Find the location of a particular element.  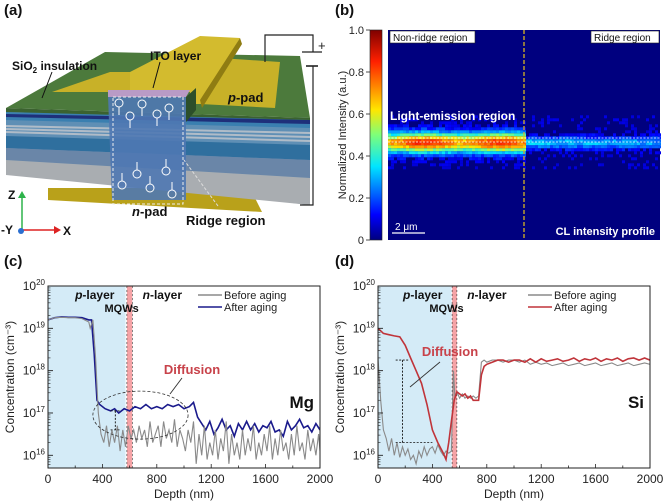

y-tick-label: 1020 is located at coordinates (34, 285).